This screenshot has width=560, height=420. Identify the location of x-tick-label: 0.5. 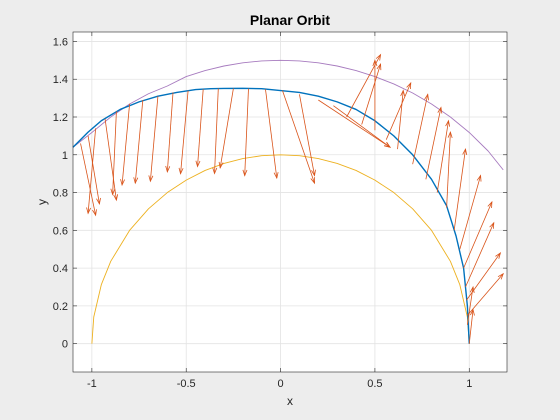
(374, 384).